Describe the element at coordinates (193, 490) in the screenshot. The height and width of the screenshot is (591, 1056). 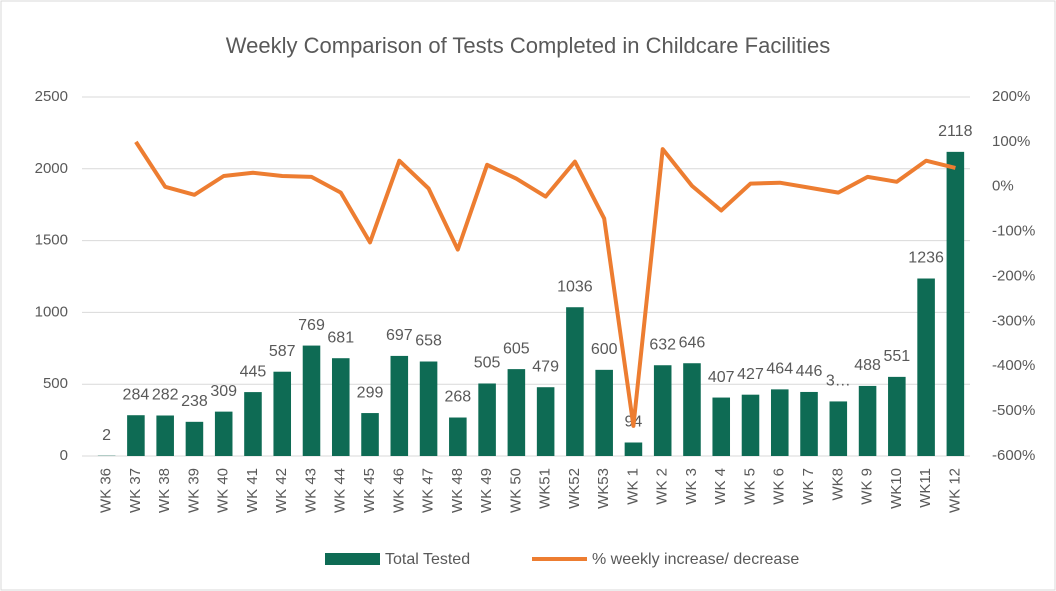
I see `x-tick-label: WK 39` at that location.